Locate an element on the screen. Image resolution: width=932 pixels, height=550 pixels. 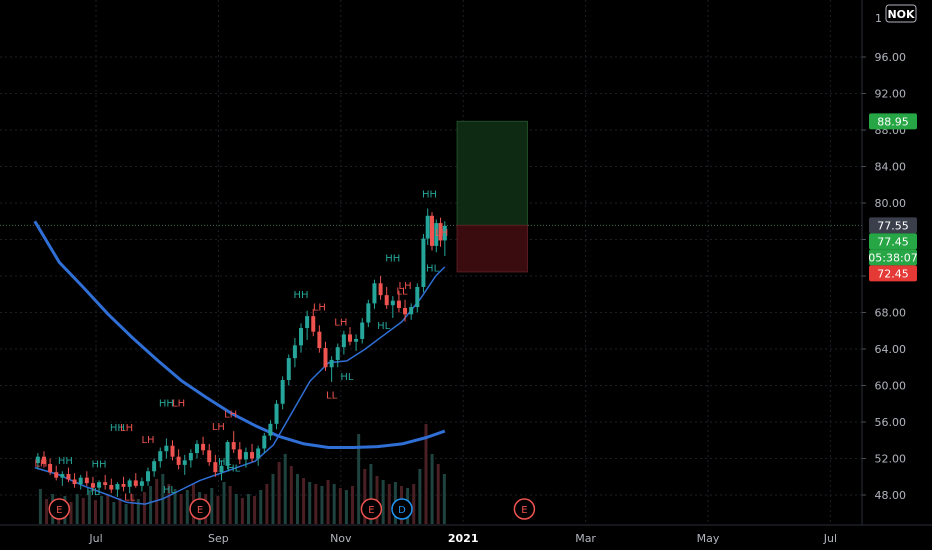
event-label: D is located at coordinates (402, 510).